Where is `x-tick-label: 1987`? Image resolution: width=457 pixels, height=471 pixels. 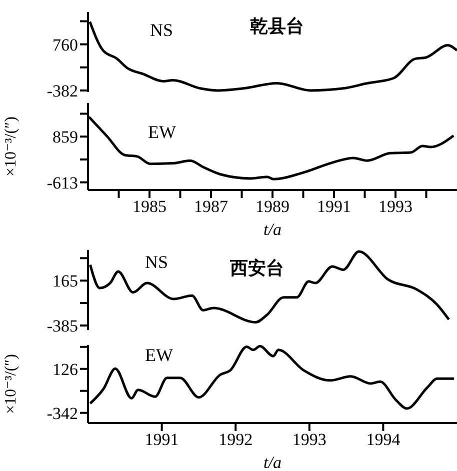 x-tick-label: 1987 is located at coordinates (211, 206).